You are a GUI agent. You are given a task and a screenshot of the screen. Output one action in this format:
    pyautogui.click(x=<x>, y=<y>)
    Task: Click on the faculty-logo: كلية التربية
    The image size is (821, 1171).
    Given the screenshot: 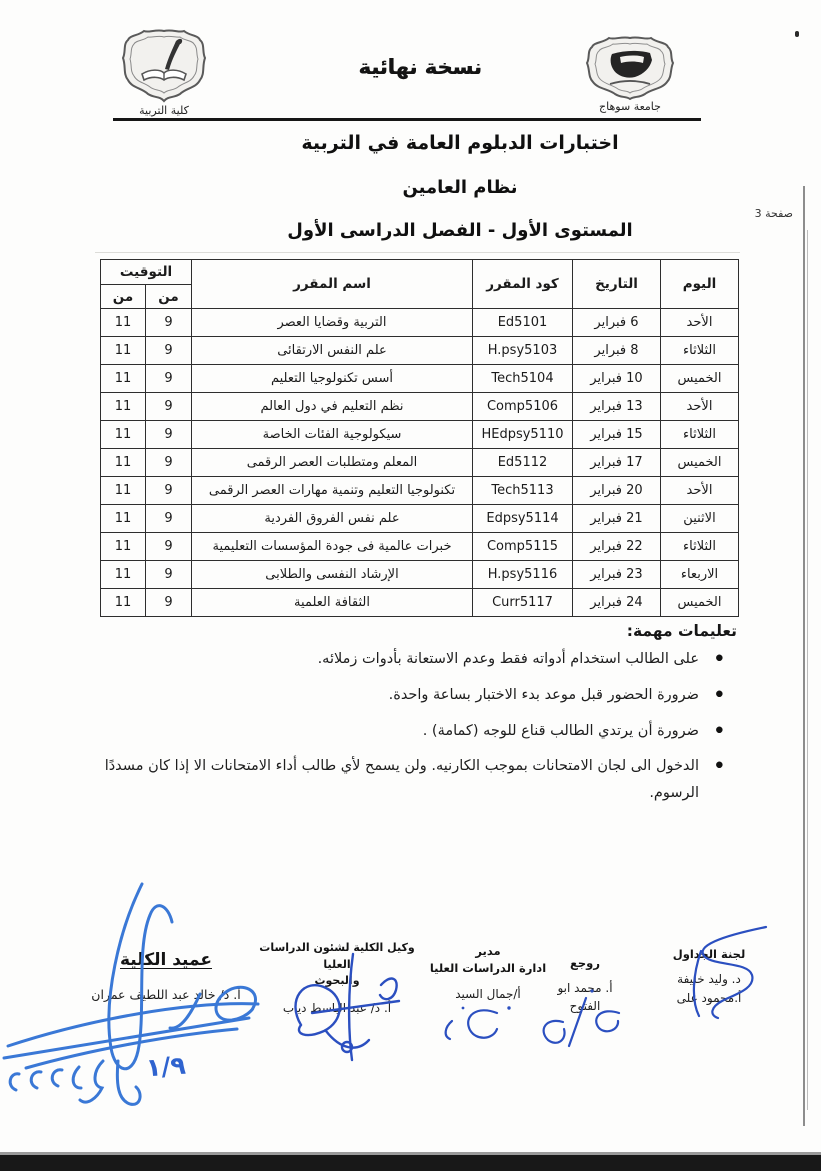 What is the action you would take?
    pyautogui.click(x=164, y=72)
    